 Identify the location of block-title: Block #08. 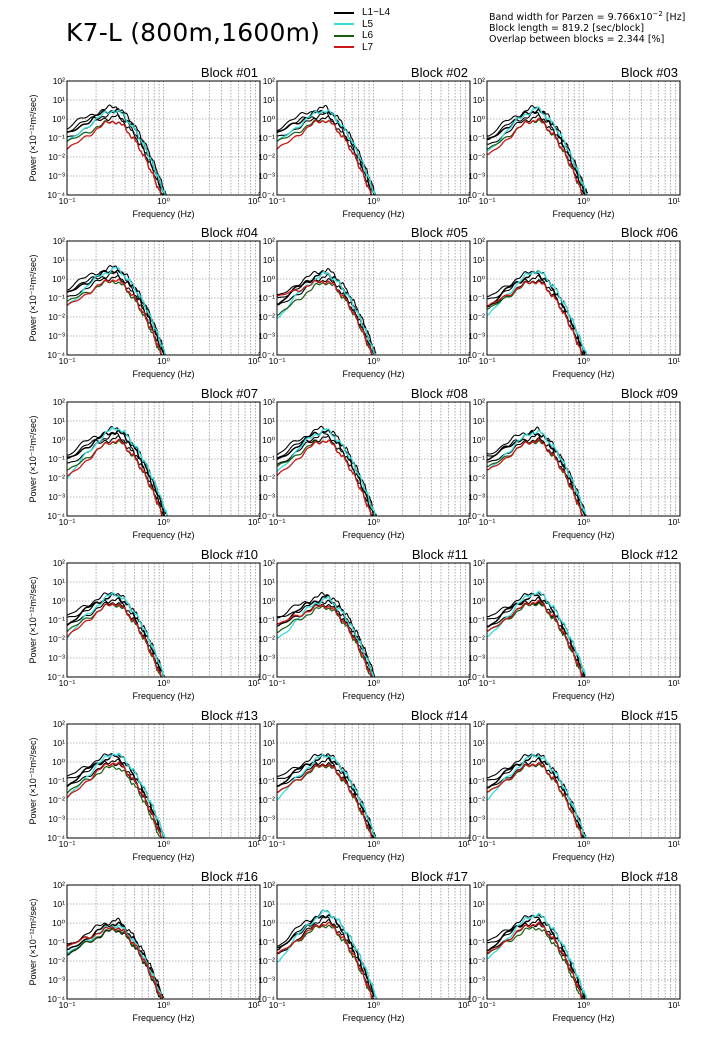
(439, 393).